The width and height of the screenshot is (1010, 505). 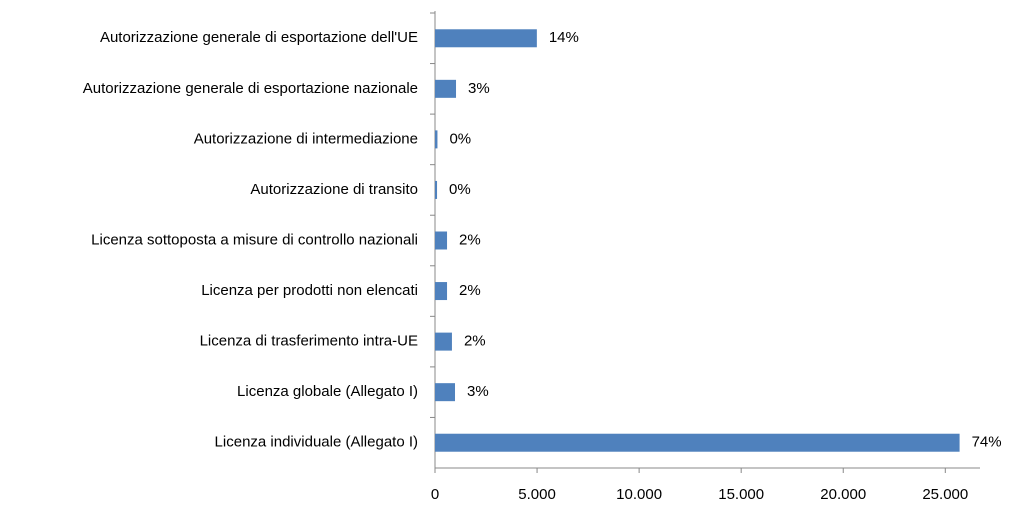 What do you see at coordinates (639, 494) in the screenshot?
I see `x-tick-label: 10.000` at bounding box center [639, 494].